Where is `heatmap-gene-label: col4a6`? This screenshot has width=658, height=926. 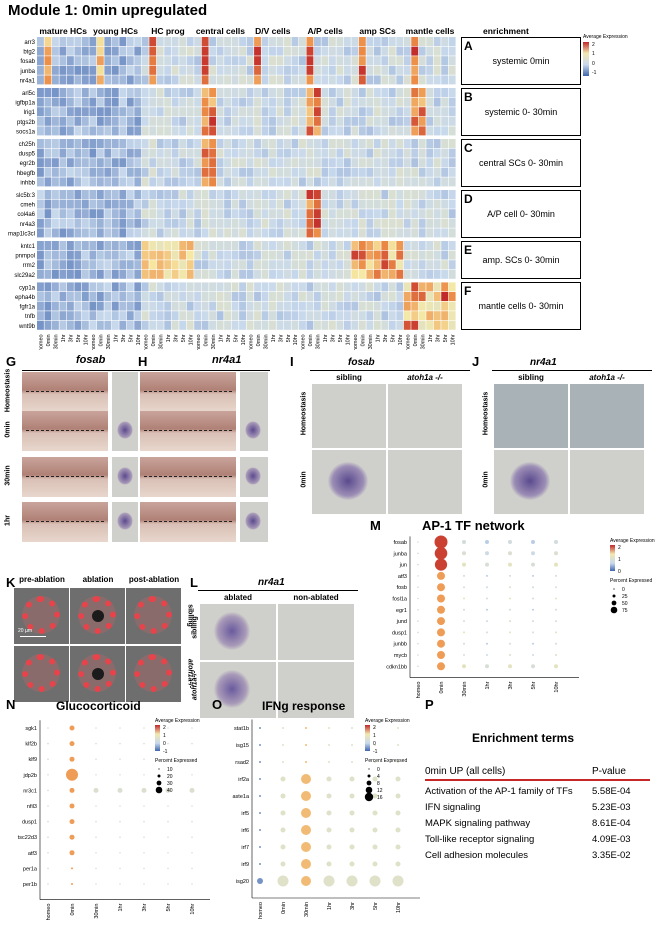
heatmap-gene-label: col4a6 is located at coordinates (26, 215).